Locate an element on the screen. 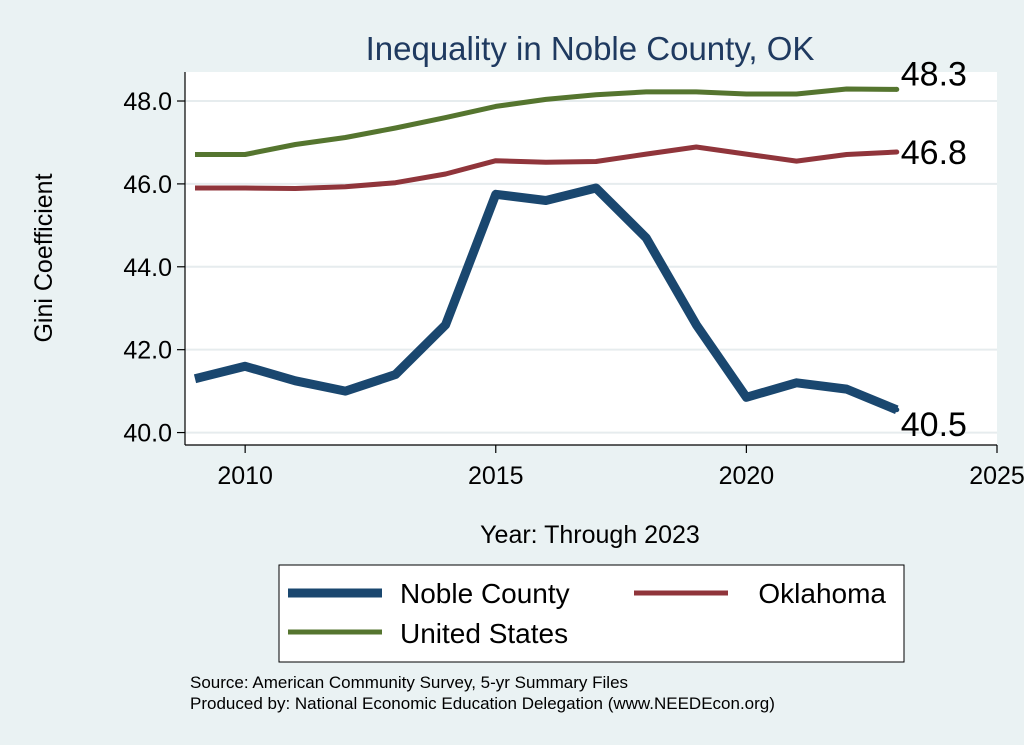 Image resolution: width=1024 pixels, height=745 pixels. series-endpoint-noble-county is located at coordinates (897, 410).